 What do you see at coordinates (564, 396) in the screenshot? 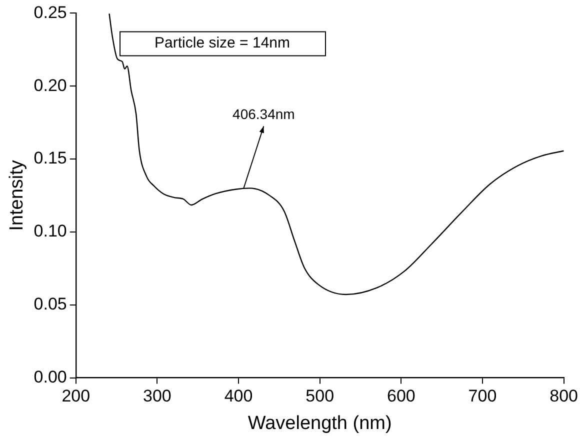
I see `x-tick-label: 800` at bounding box center [564, 396].